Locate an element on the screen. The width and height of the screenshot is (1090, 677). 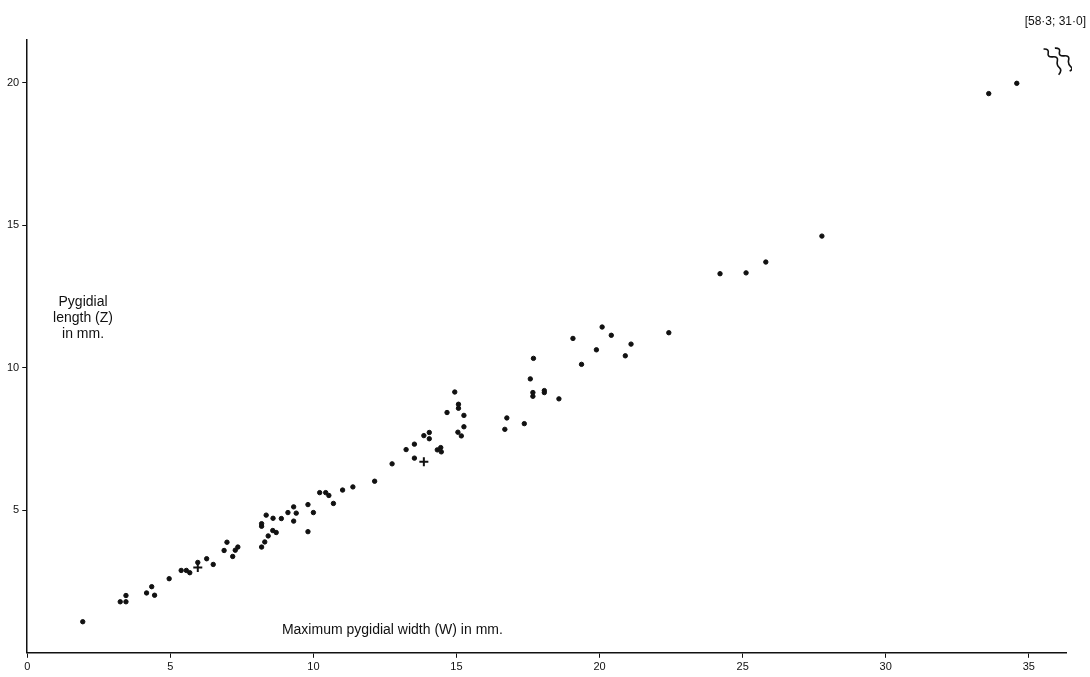
x-tick-label: 5 is located at coordinates (170, 666).